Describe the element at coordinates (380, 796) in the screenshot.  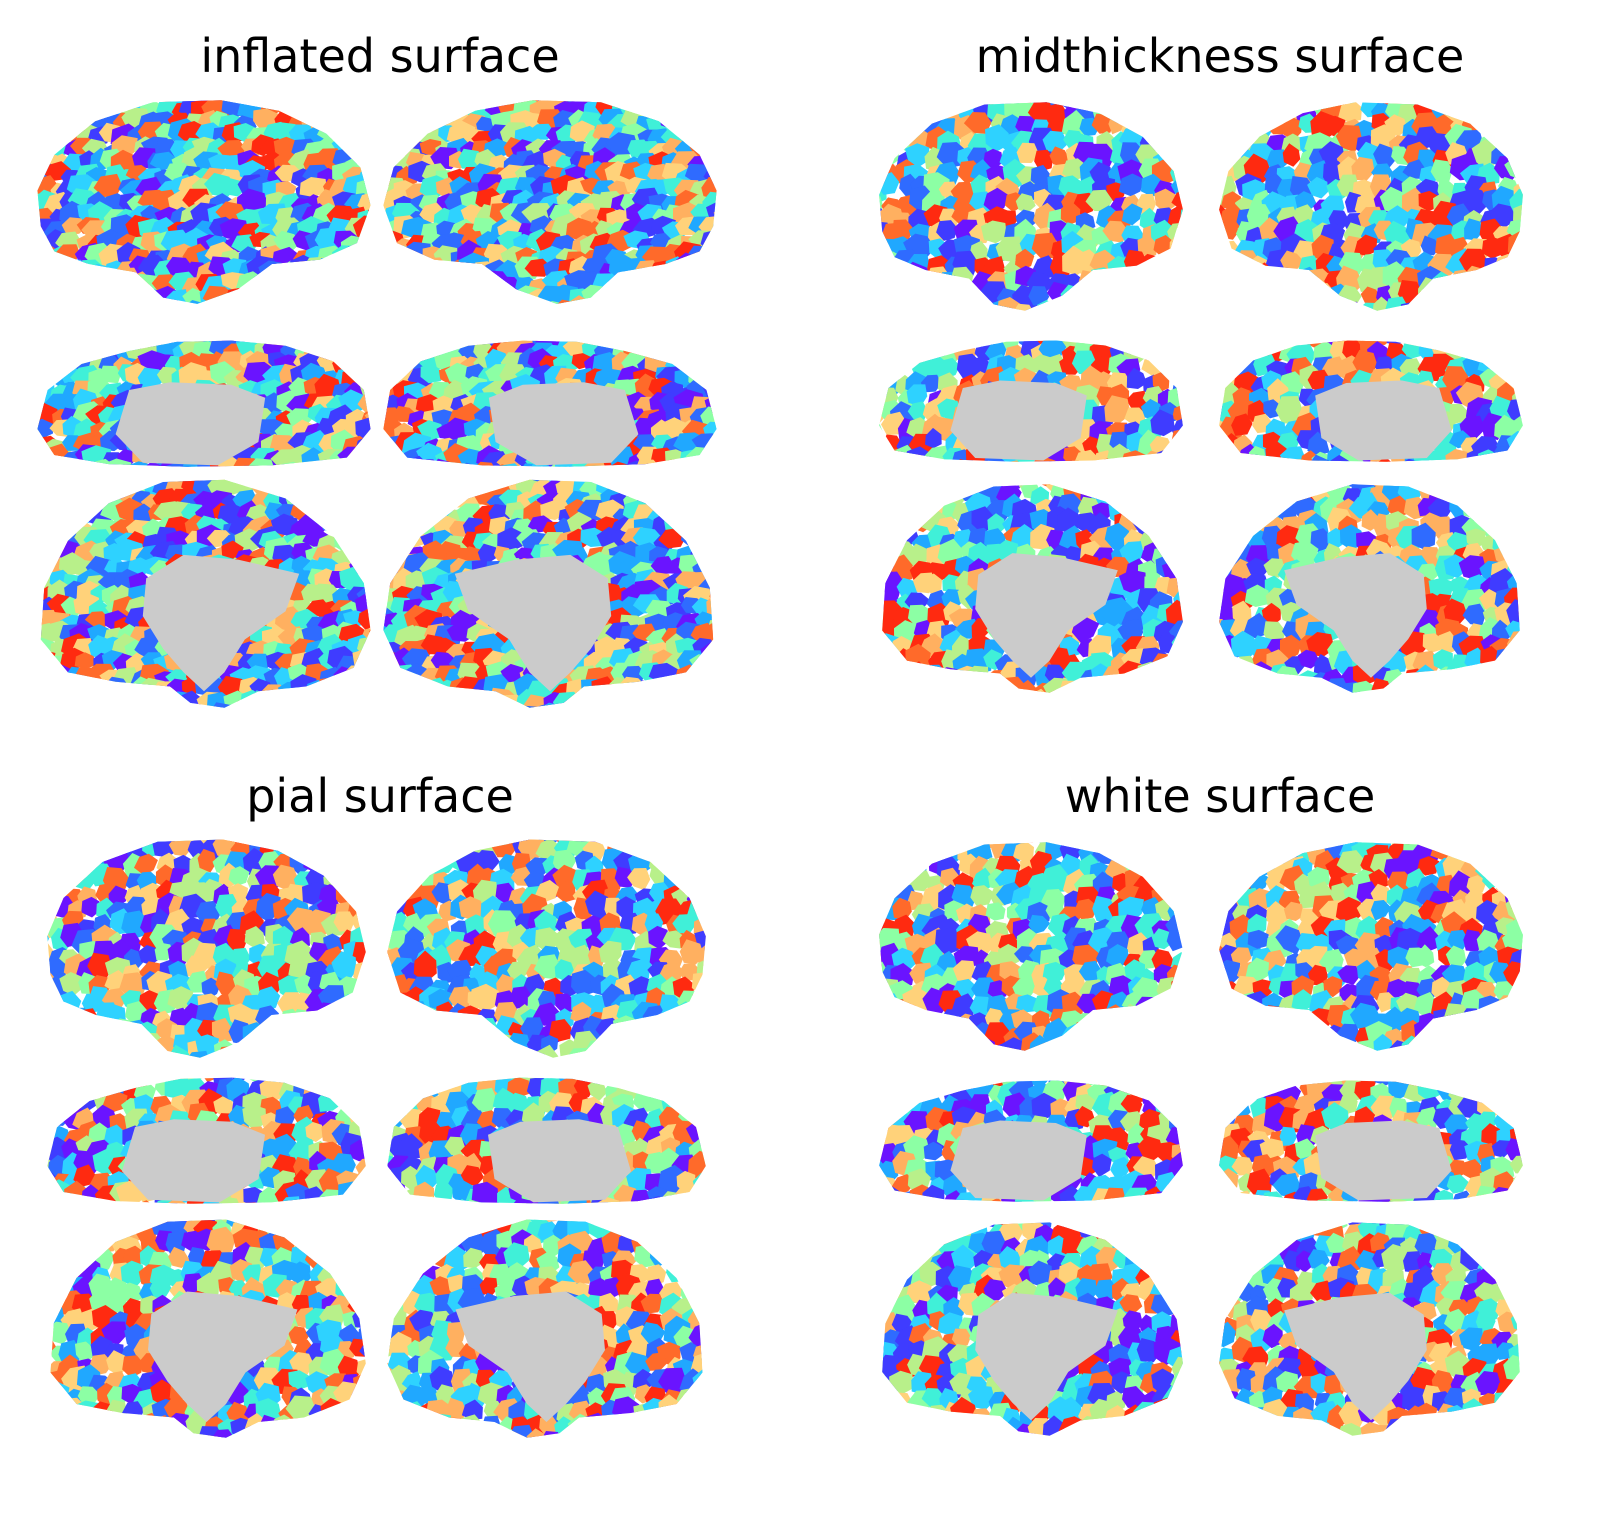
I see `panel-title-pial: pial surface` at that location.